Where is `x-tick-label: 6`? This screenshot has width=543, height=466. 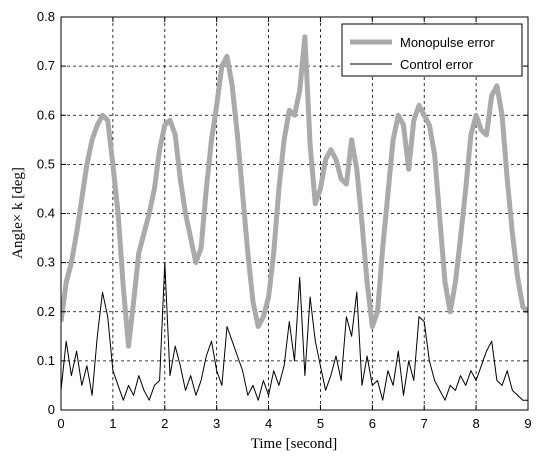 x-tick-label: 6 is located at coordinates (372, 423).